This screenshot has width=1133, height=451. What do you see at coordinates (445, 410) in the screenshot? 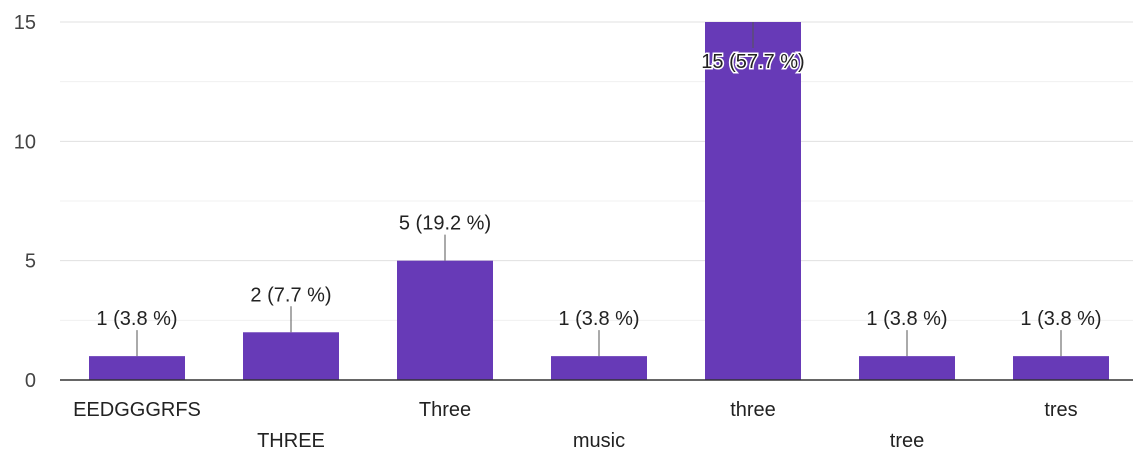
I see `category-label: Three` at bounding box center [445, 410].